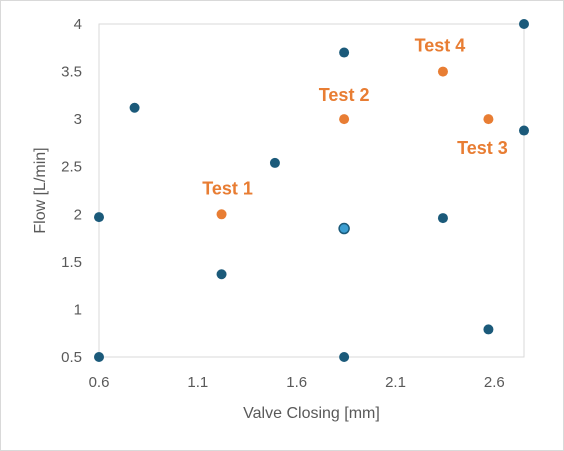  I want to click on x-tick-label: 0.6, so click(99, 382).